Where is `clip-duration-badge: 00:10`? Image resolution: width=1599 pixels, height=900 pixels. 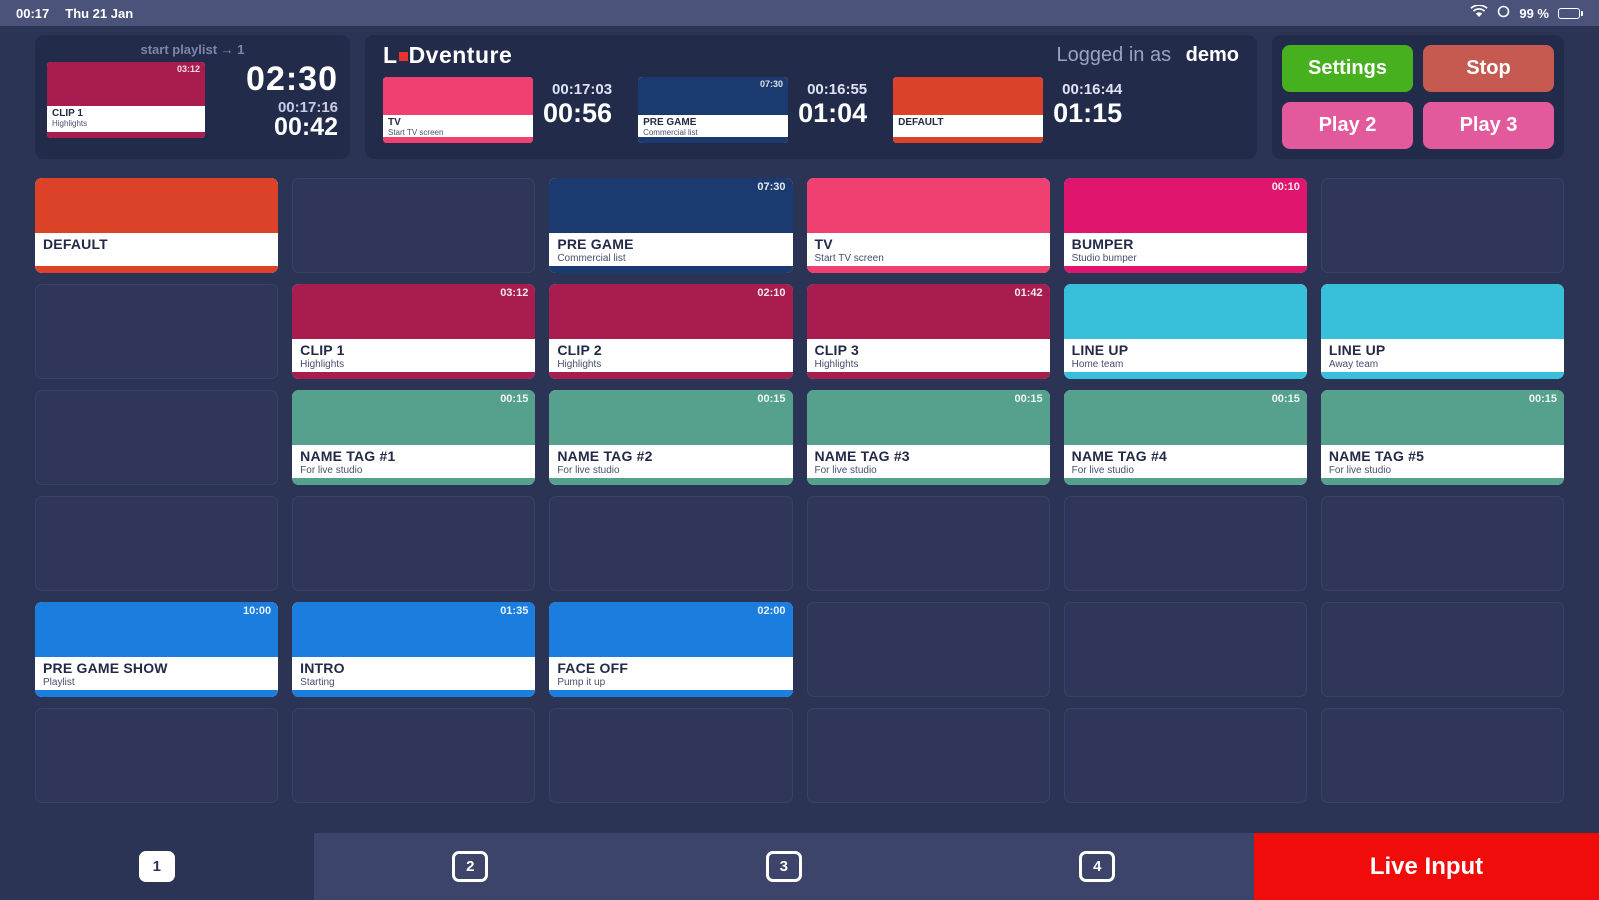
clip-duration-badge: 00:10 is located at coordinates (1285, 187).